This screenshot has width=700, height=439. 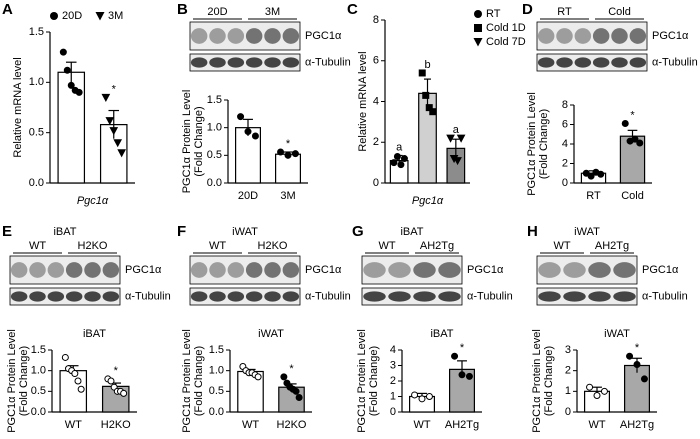 I want to click on y-tick-label: 0.5, so click(x=214, y=155).